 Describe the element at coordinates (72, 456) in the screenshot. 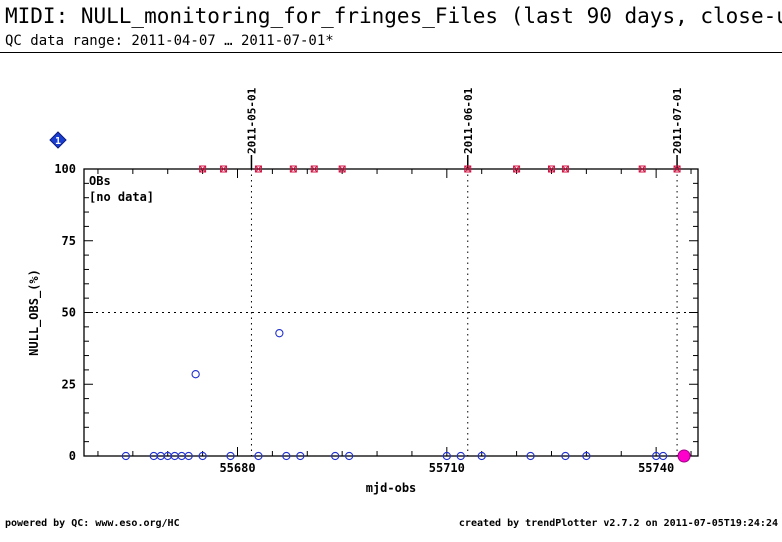

I see `y-tick-label: 0` at that location.